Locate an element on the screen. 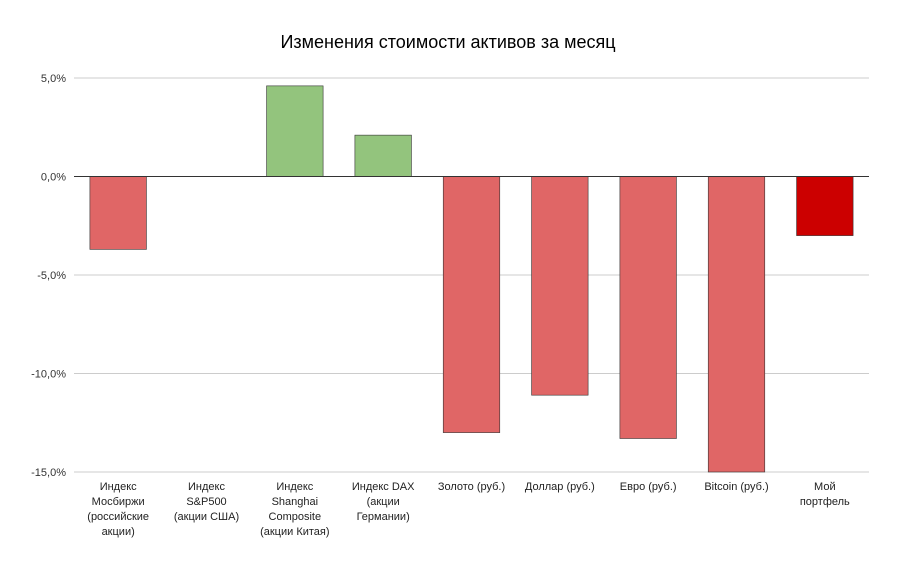 The image size is (897, 563). x-tick-label: Евро (руб.) is located at coordinates (648, 487).